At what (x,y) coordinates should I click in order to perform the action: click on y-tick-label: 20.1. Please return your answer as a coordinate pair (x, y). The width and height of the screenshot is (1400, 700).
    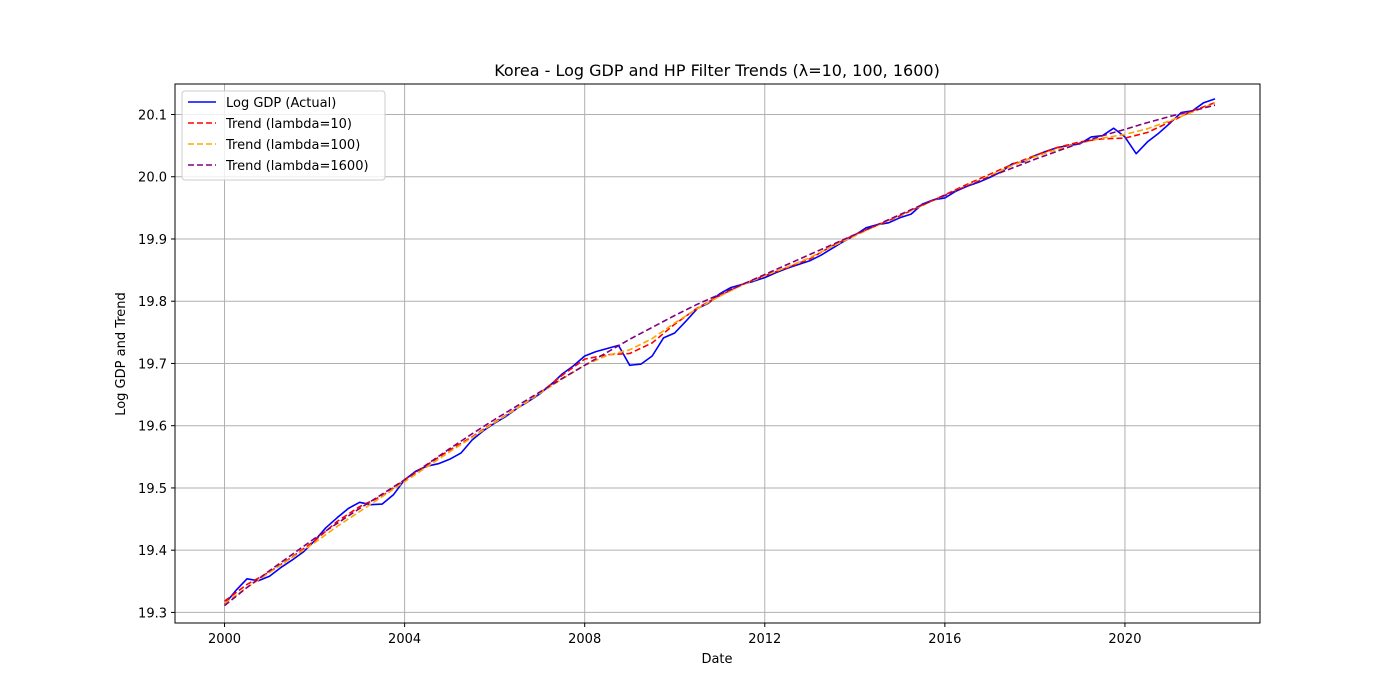
    Looking at the image, I should click on (152, 115).